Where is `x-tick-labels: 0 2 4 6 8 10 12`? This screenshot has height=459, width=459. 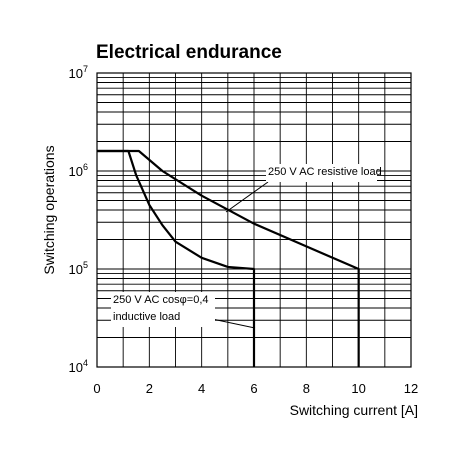
x-tick-labels: 0 2 4 6 8 10 12 is located at coordinates (255, 388).